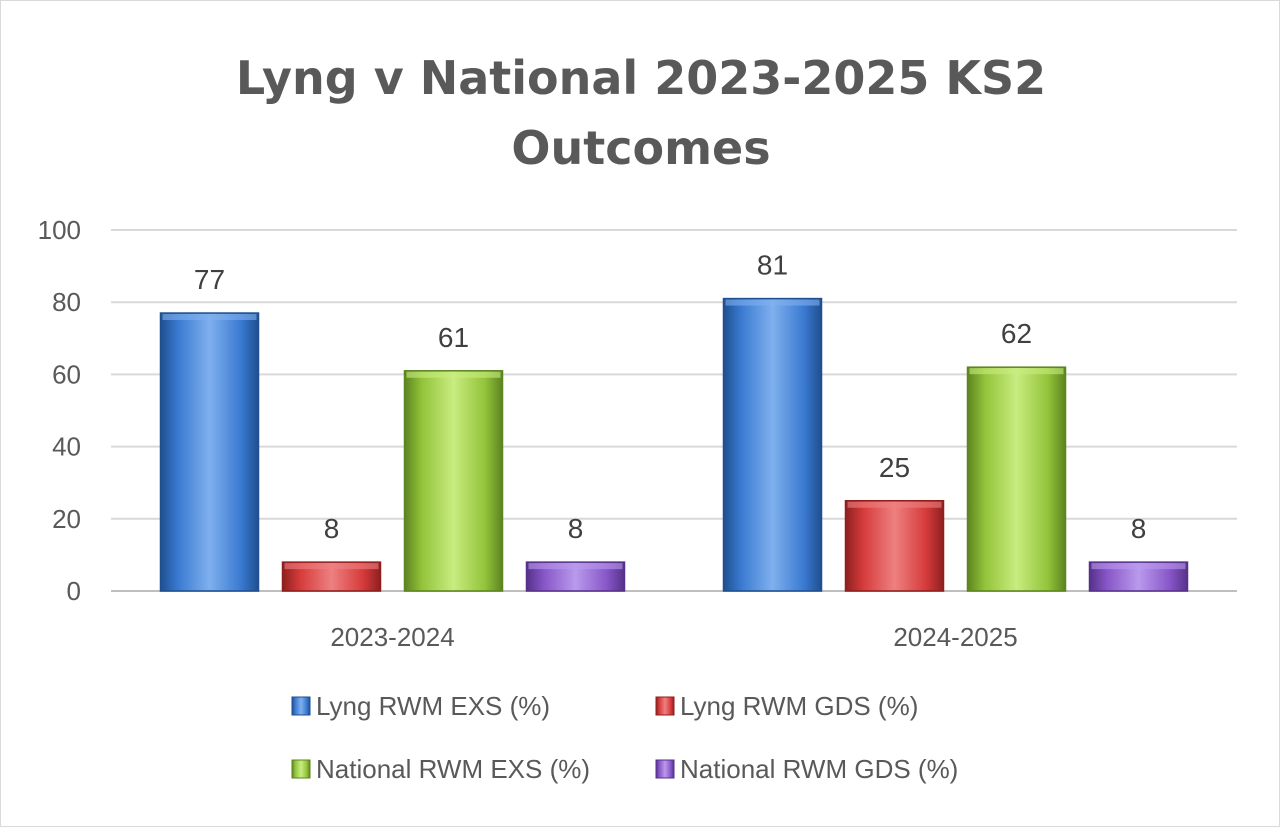 The width and height of the screenshot is (1280, 828). What do you see at coordinates (799, 706) in the screenshot?
I see `legend-label-Lyng RWM GDS (%): Lyng RWM GDS (%)` at bounding box center [799, 706].